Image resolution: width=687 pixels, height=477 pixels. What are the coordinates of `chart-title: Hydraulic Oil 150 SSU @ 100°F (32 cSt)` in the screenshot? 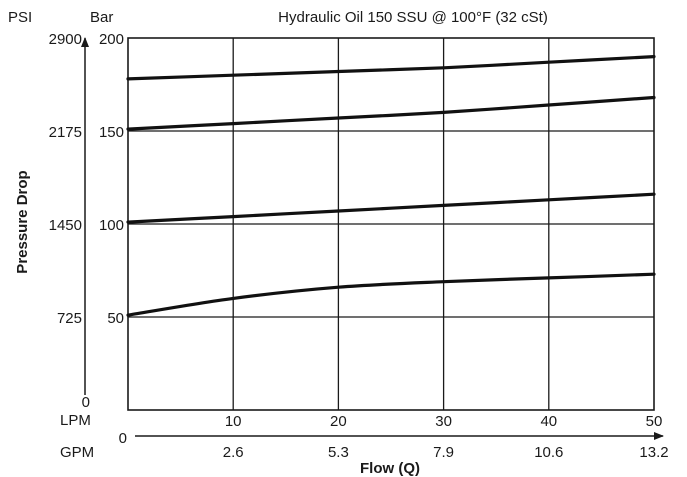 It's located at (413, 17).